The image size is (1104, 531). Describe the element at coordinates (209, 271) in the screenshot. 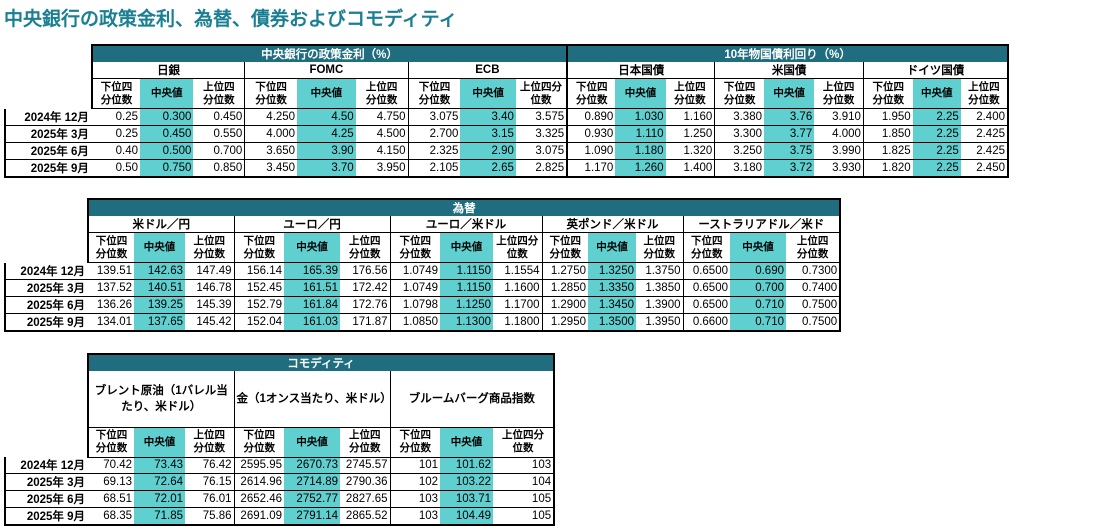

I see `table-cell: 147.49` at that location.